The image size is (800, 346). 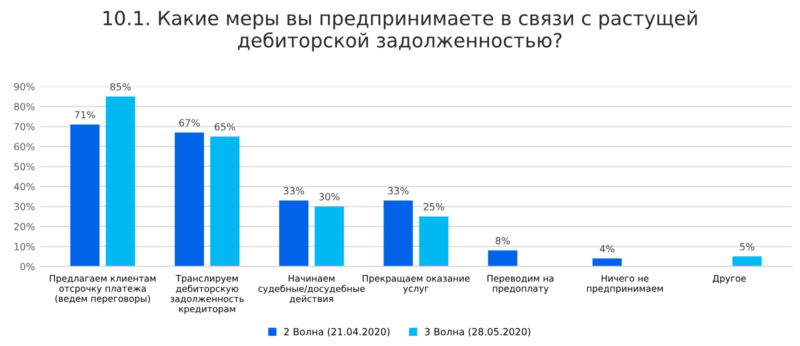 I want to click on data-label: 85%, so click(x=120, y=86).